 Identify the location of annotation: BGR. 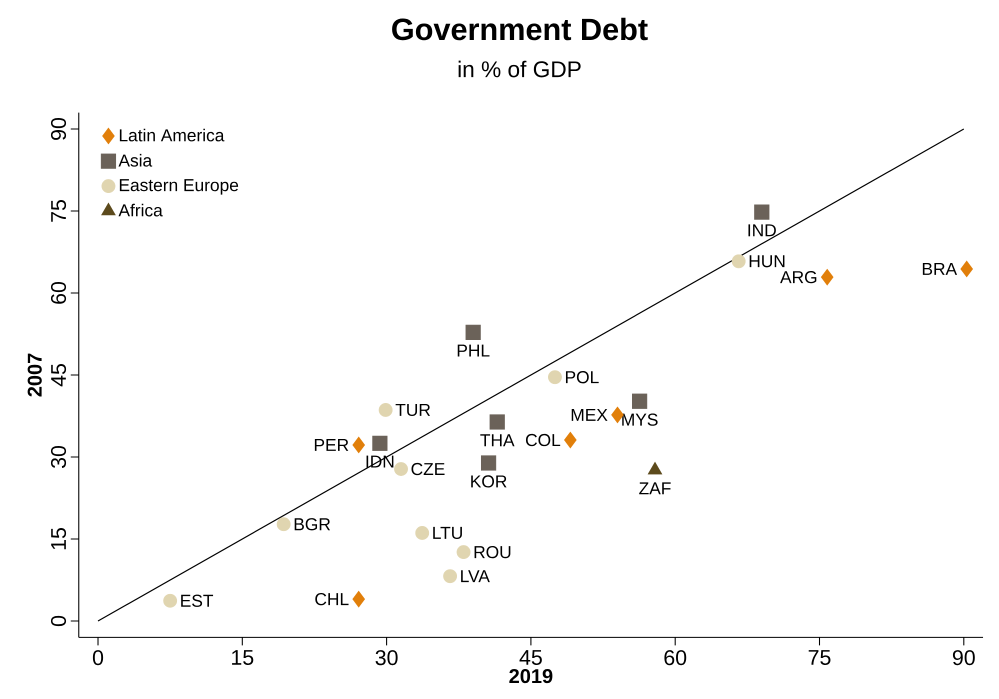
(312, 524).